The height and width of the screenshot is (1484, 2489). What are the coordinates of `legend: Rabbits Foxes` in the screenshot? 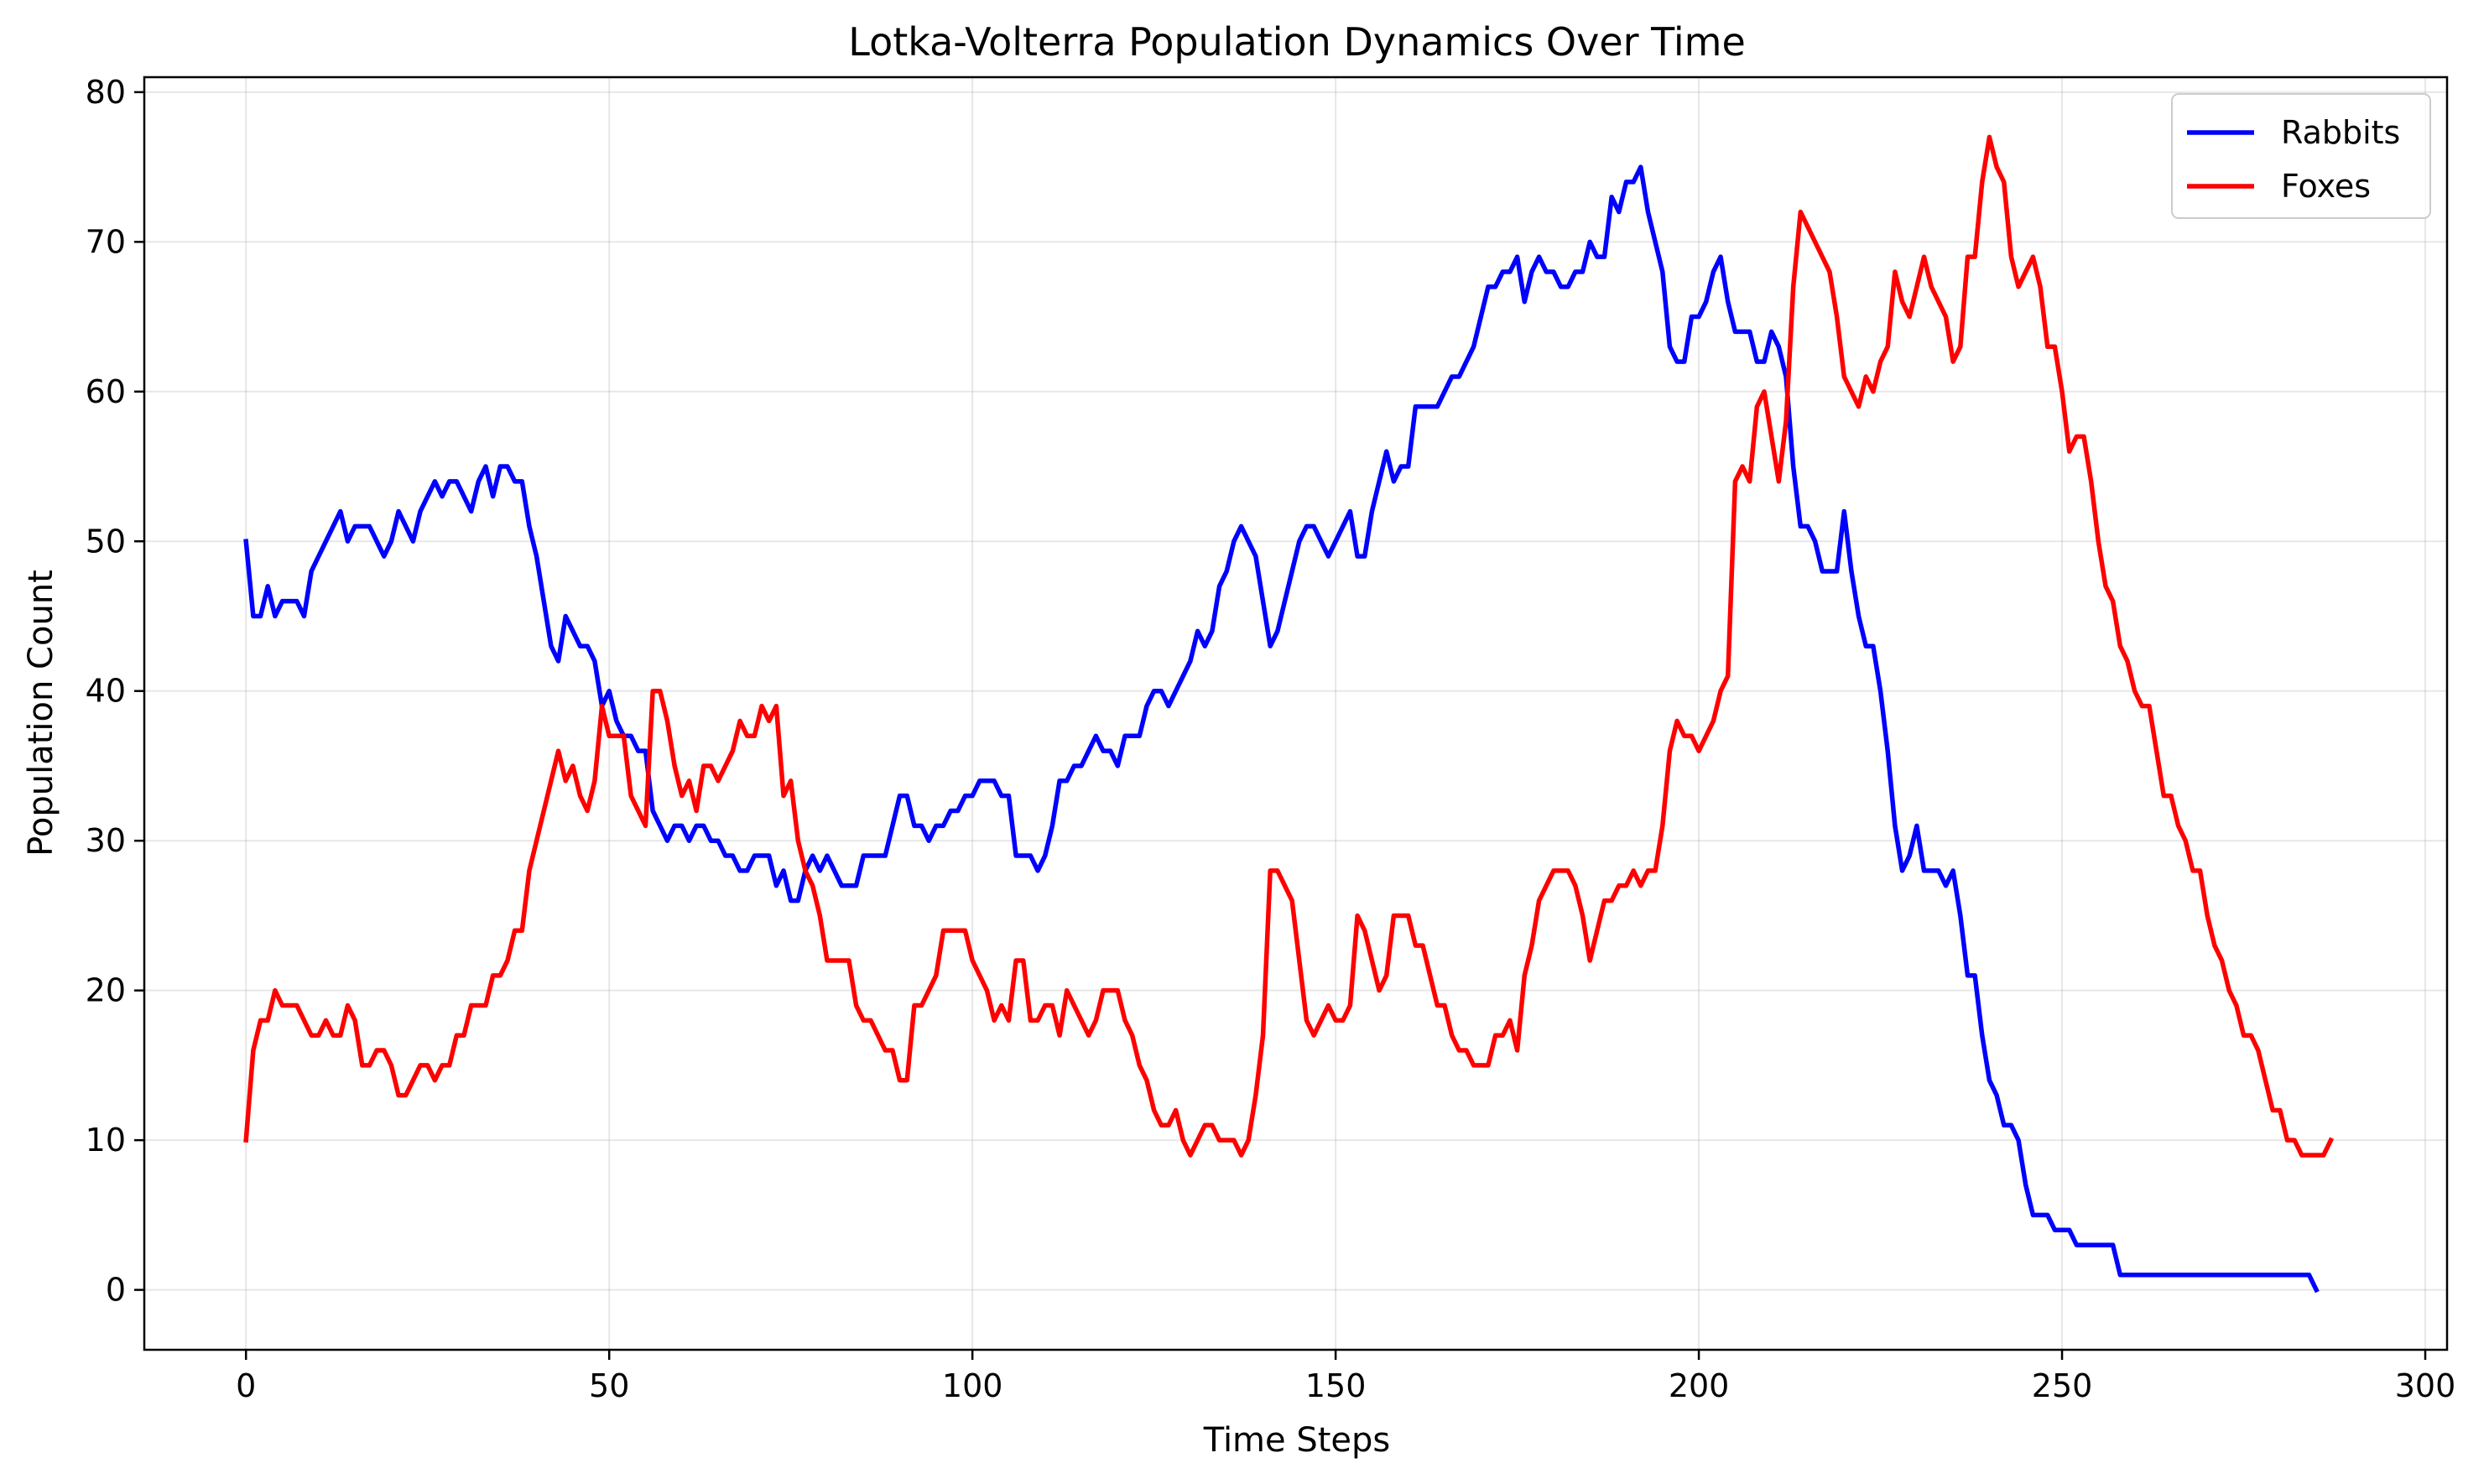 It's located at (2301, 156).